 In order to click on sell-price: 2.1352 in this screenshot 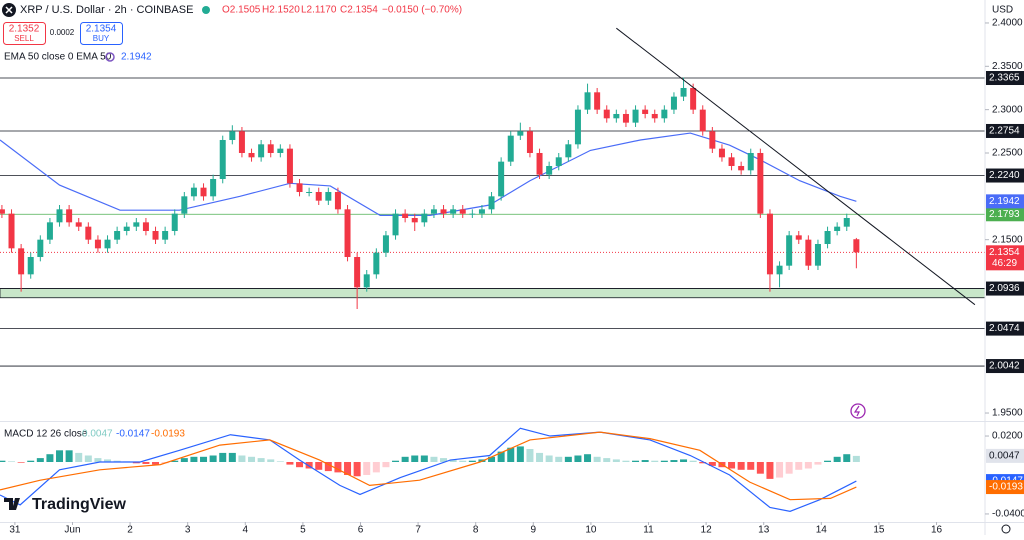, I will do `click(24, 29)`.